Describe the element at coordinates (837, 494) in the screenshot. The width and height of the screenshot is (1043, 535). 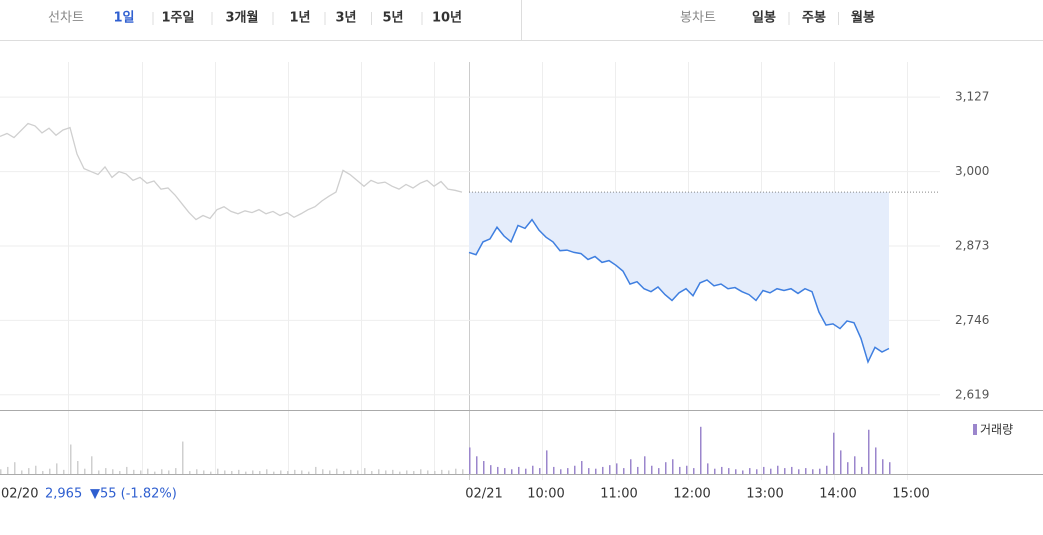
I see `x-tick-label: 14:00` at that location.